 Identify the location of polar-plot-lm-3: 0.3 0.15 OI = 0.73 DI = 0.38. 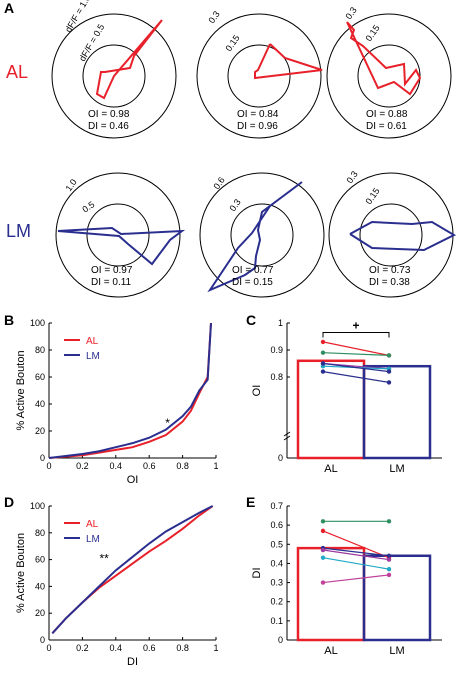
(392, 233).